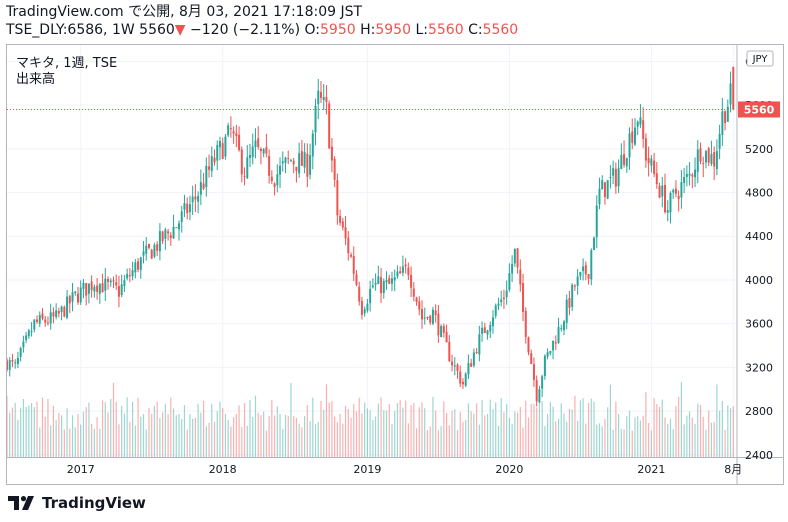 This screenshot has height=522, width=788. What do you see at coordinates (312, 30) in the screenshot?
I see `open-label: O:` at bounding box center [312, 30].